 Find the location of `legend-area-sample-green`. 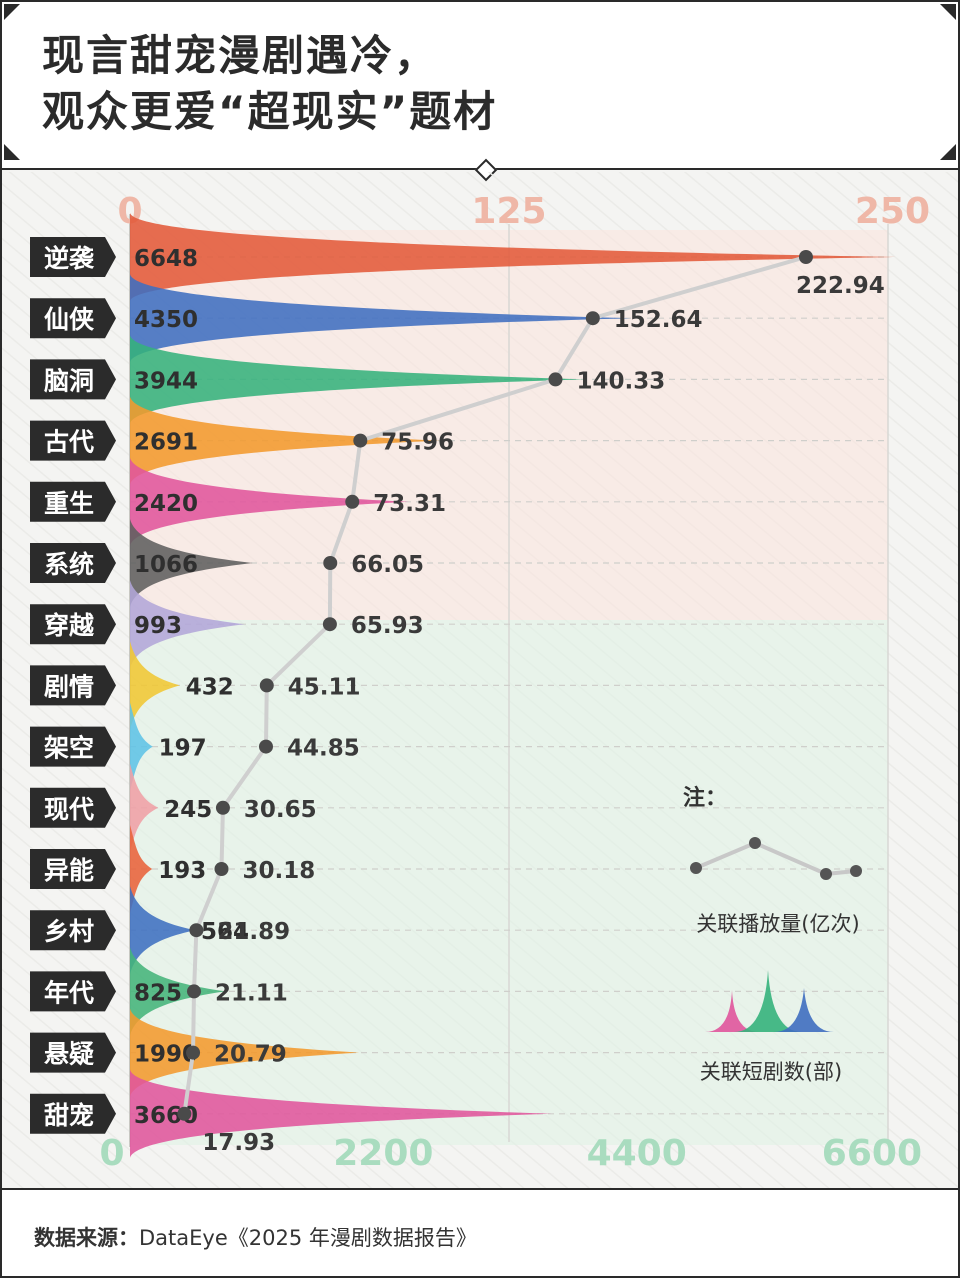

legend-area-sample-green is located at coordinates (768, 1001).